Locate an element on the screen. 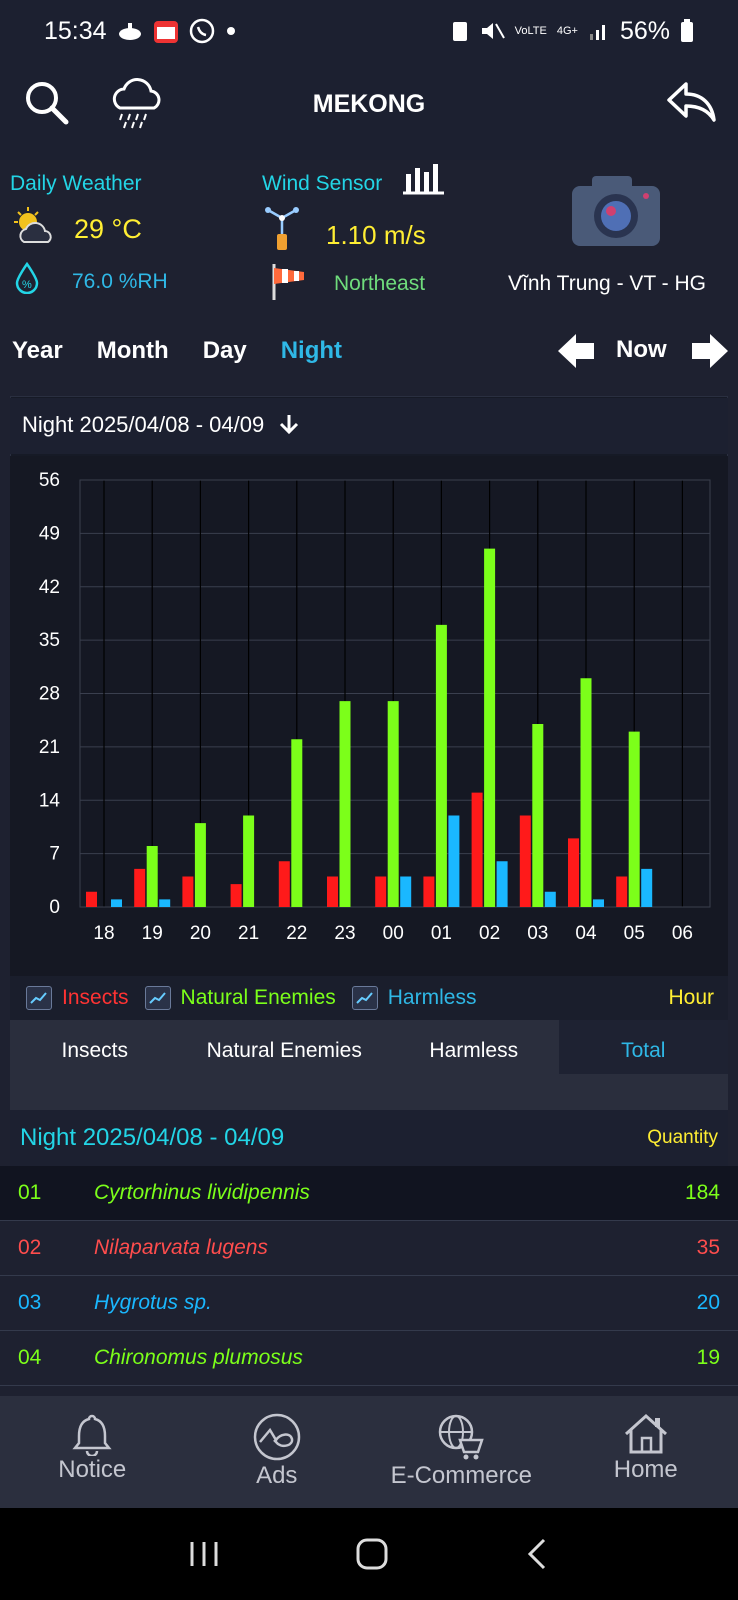 This screenshot has height=1600, width=738. battery-icon is located at coordinates (687, 31).